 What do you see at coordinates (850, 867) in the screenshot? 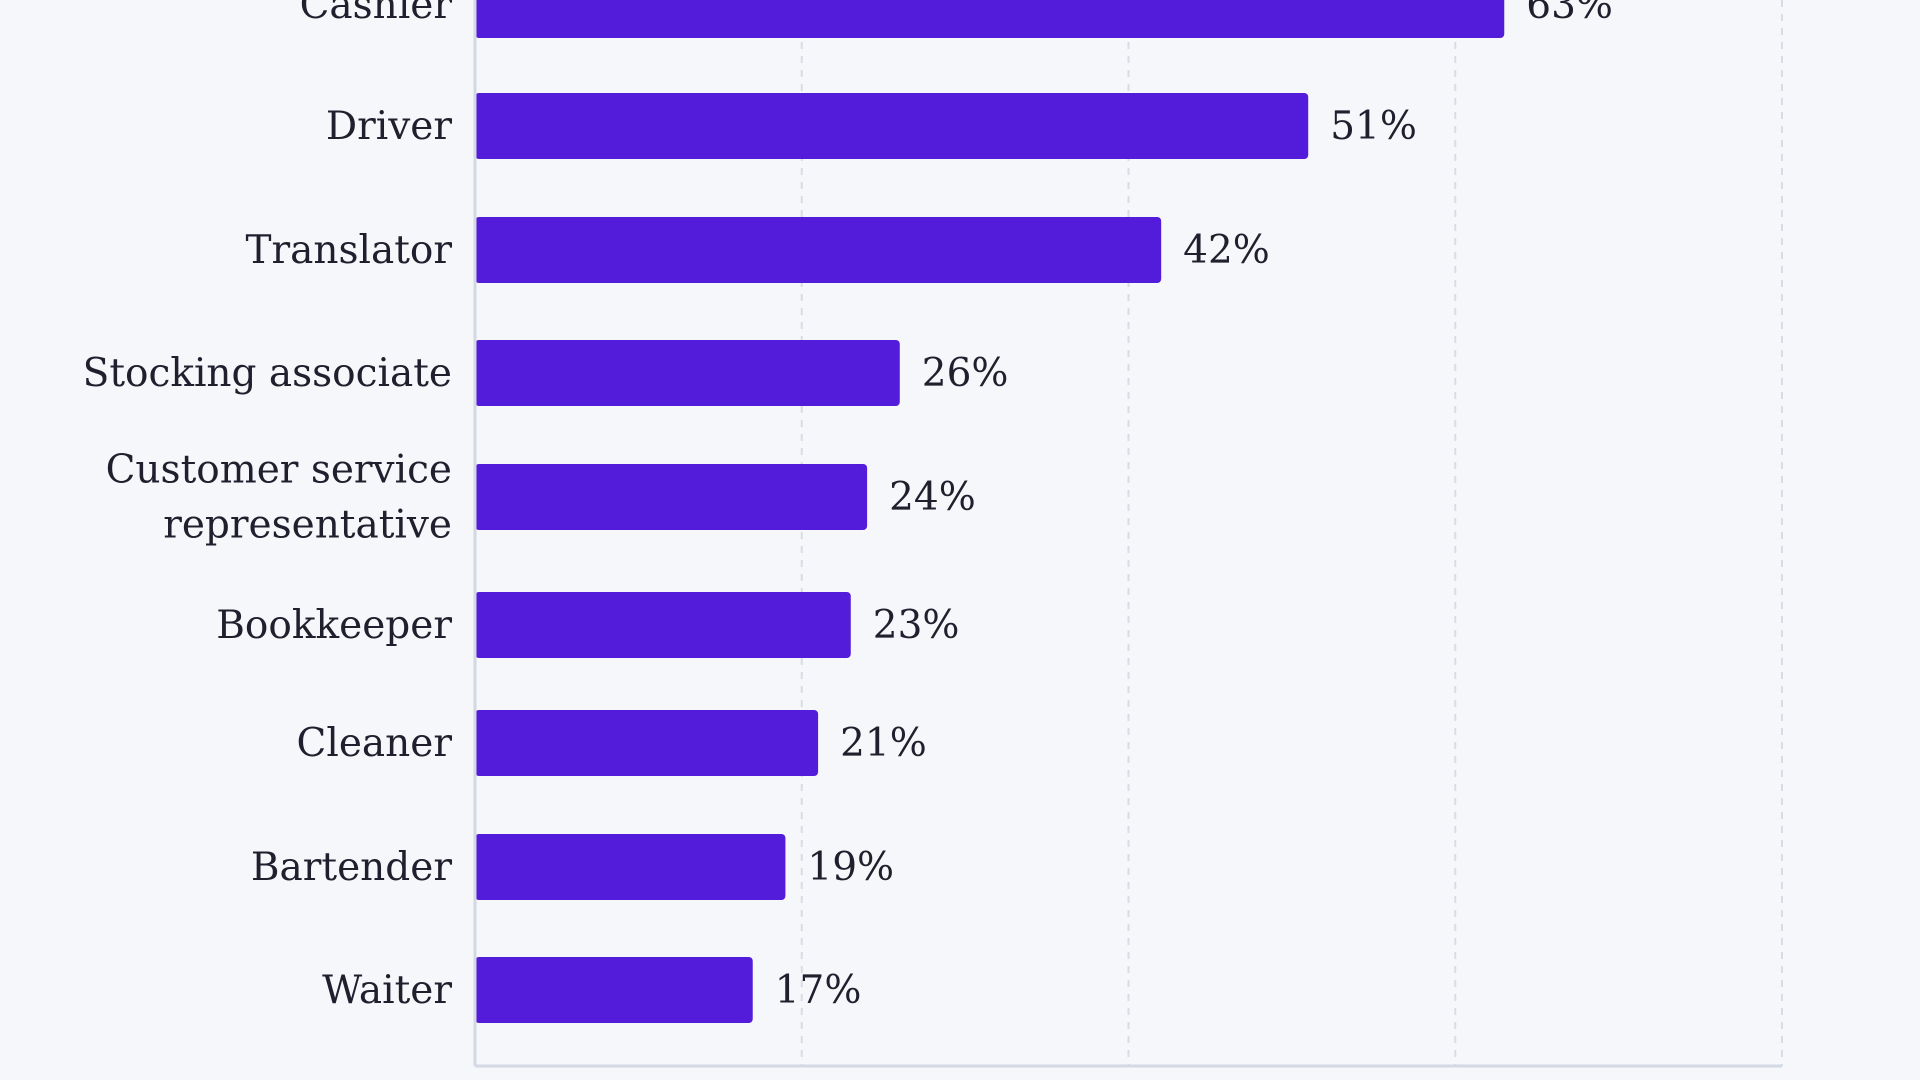
I see `value-label-bartender: 19%` at bounding box center [850, 867].